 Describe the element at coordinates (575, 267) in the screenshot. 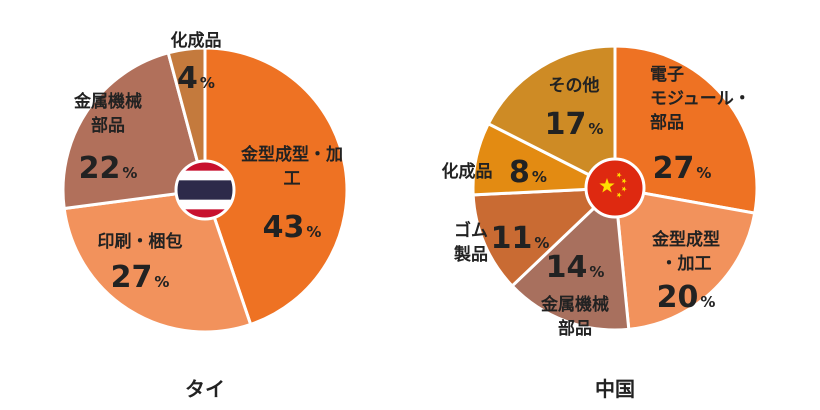

I see `slice-value: 14%` at that location.